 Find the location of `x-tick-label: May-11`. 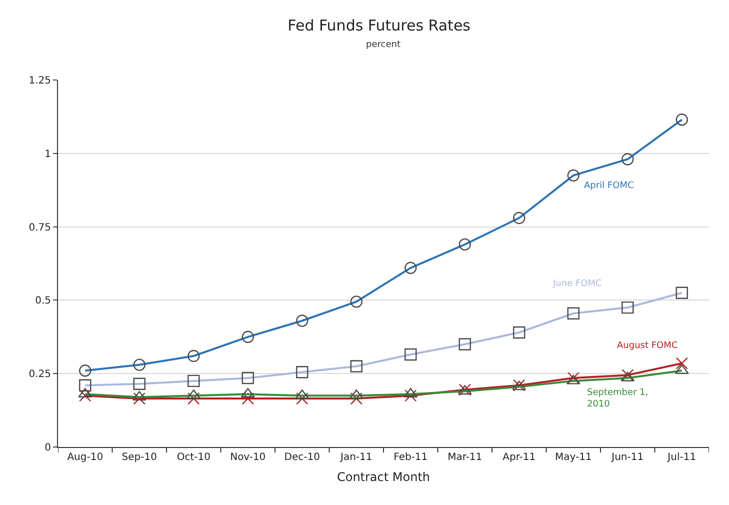

x-tick-label: May-11 is located at coordinates (573, 457).